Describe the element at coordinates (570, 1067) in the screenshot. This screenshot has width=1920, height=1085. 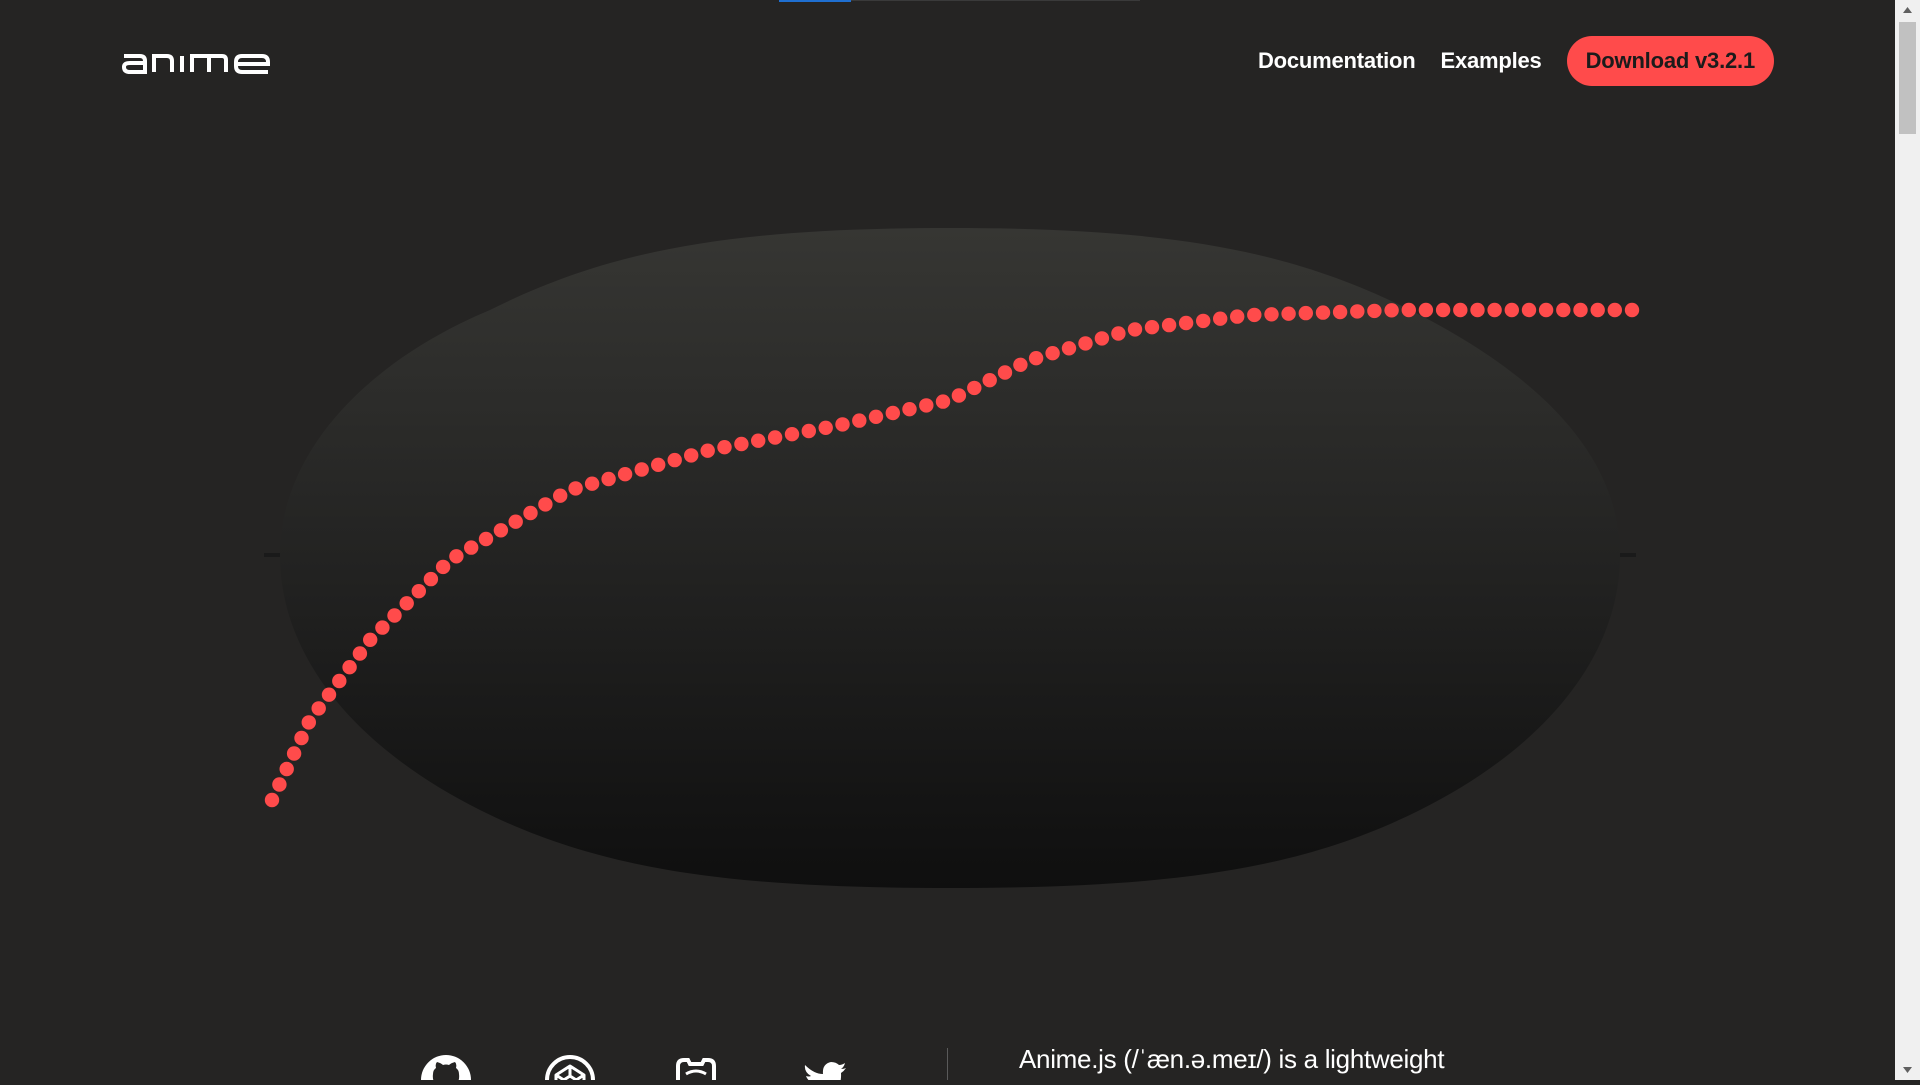
I see `codepen-link` at that location.